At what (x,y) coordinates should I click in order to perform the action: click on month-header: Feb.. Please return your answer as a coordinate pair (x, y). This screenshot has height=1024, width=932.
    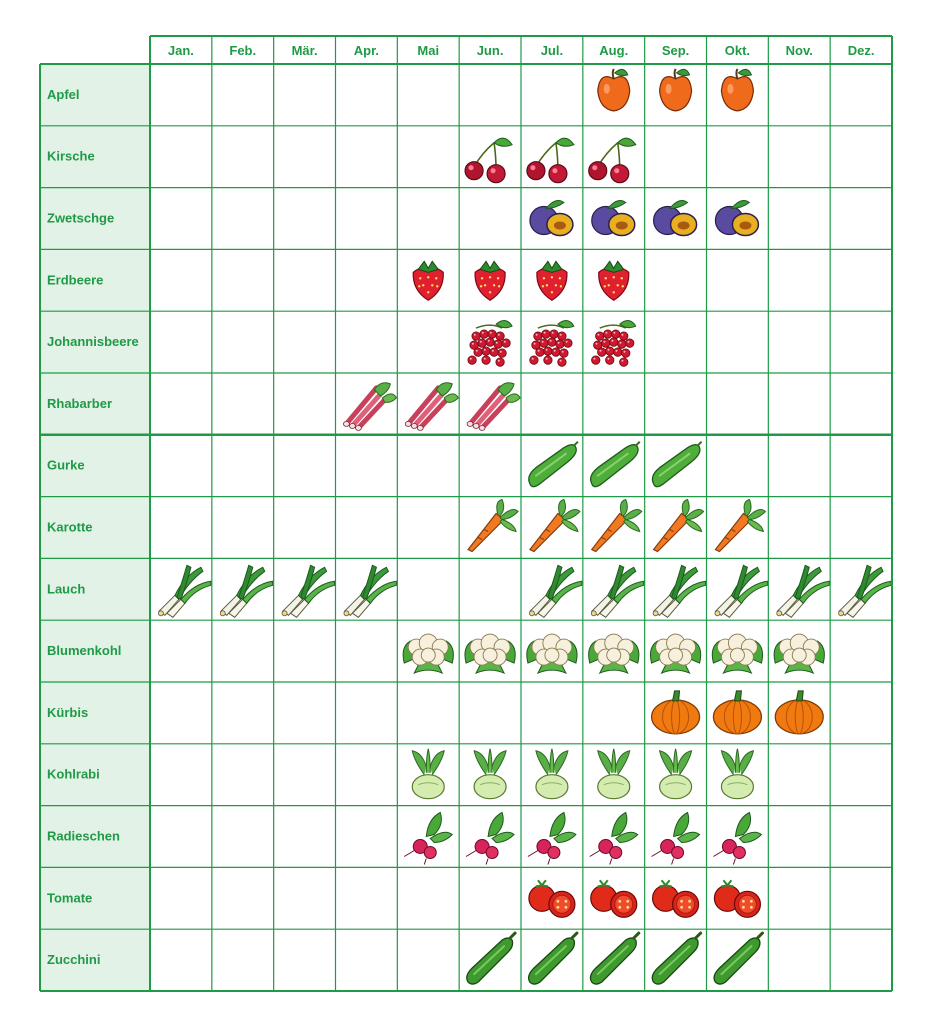
    Looking at the image, I should click on (242, 50).